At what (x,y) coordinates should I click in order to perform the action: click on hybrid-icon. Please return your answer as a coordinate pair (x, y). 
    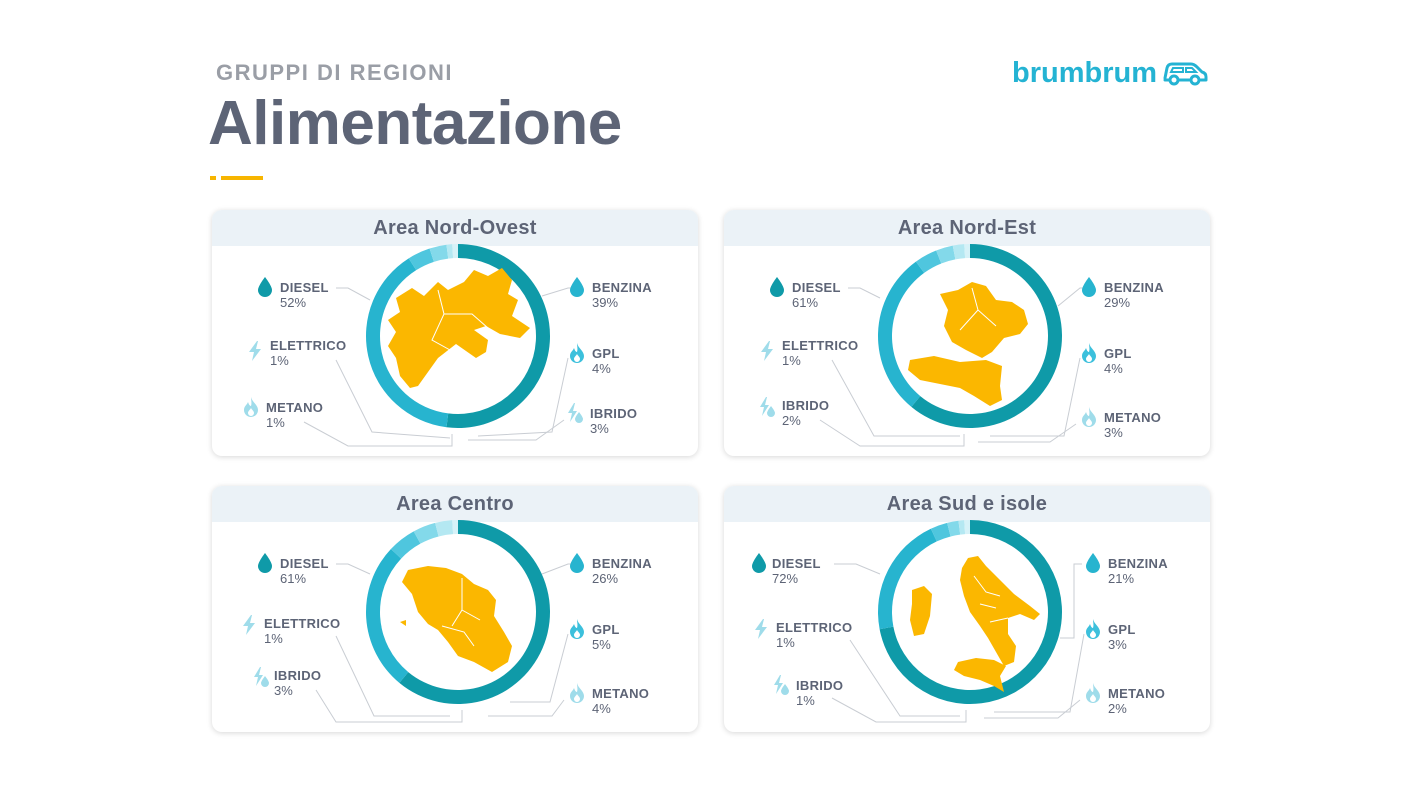
    Looking at the image, I should click on (575, 413).